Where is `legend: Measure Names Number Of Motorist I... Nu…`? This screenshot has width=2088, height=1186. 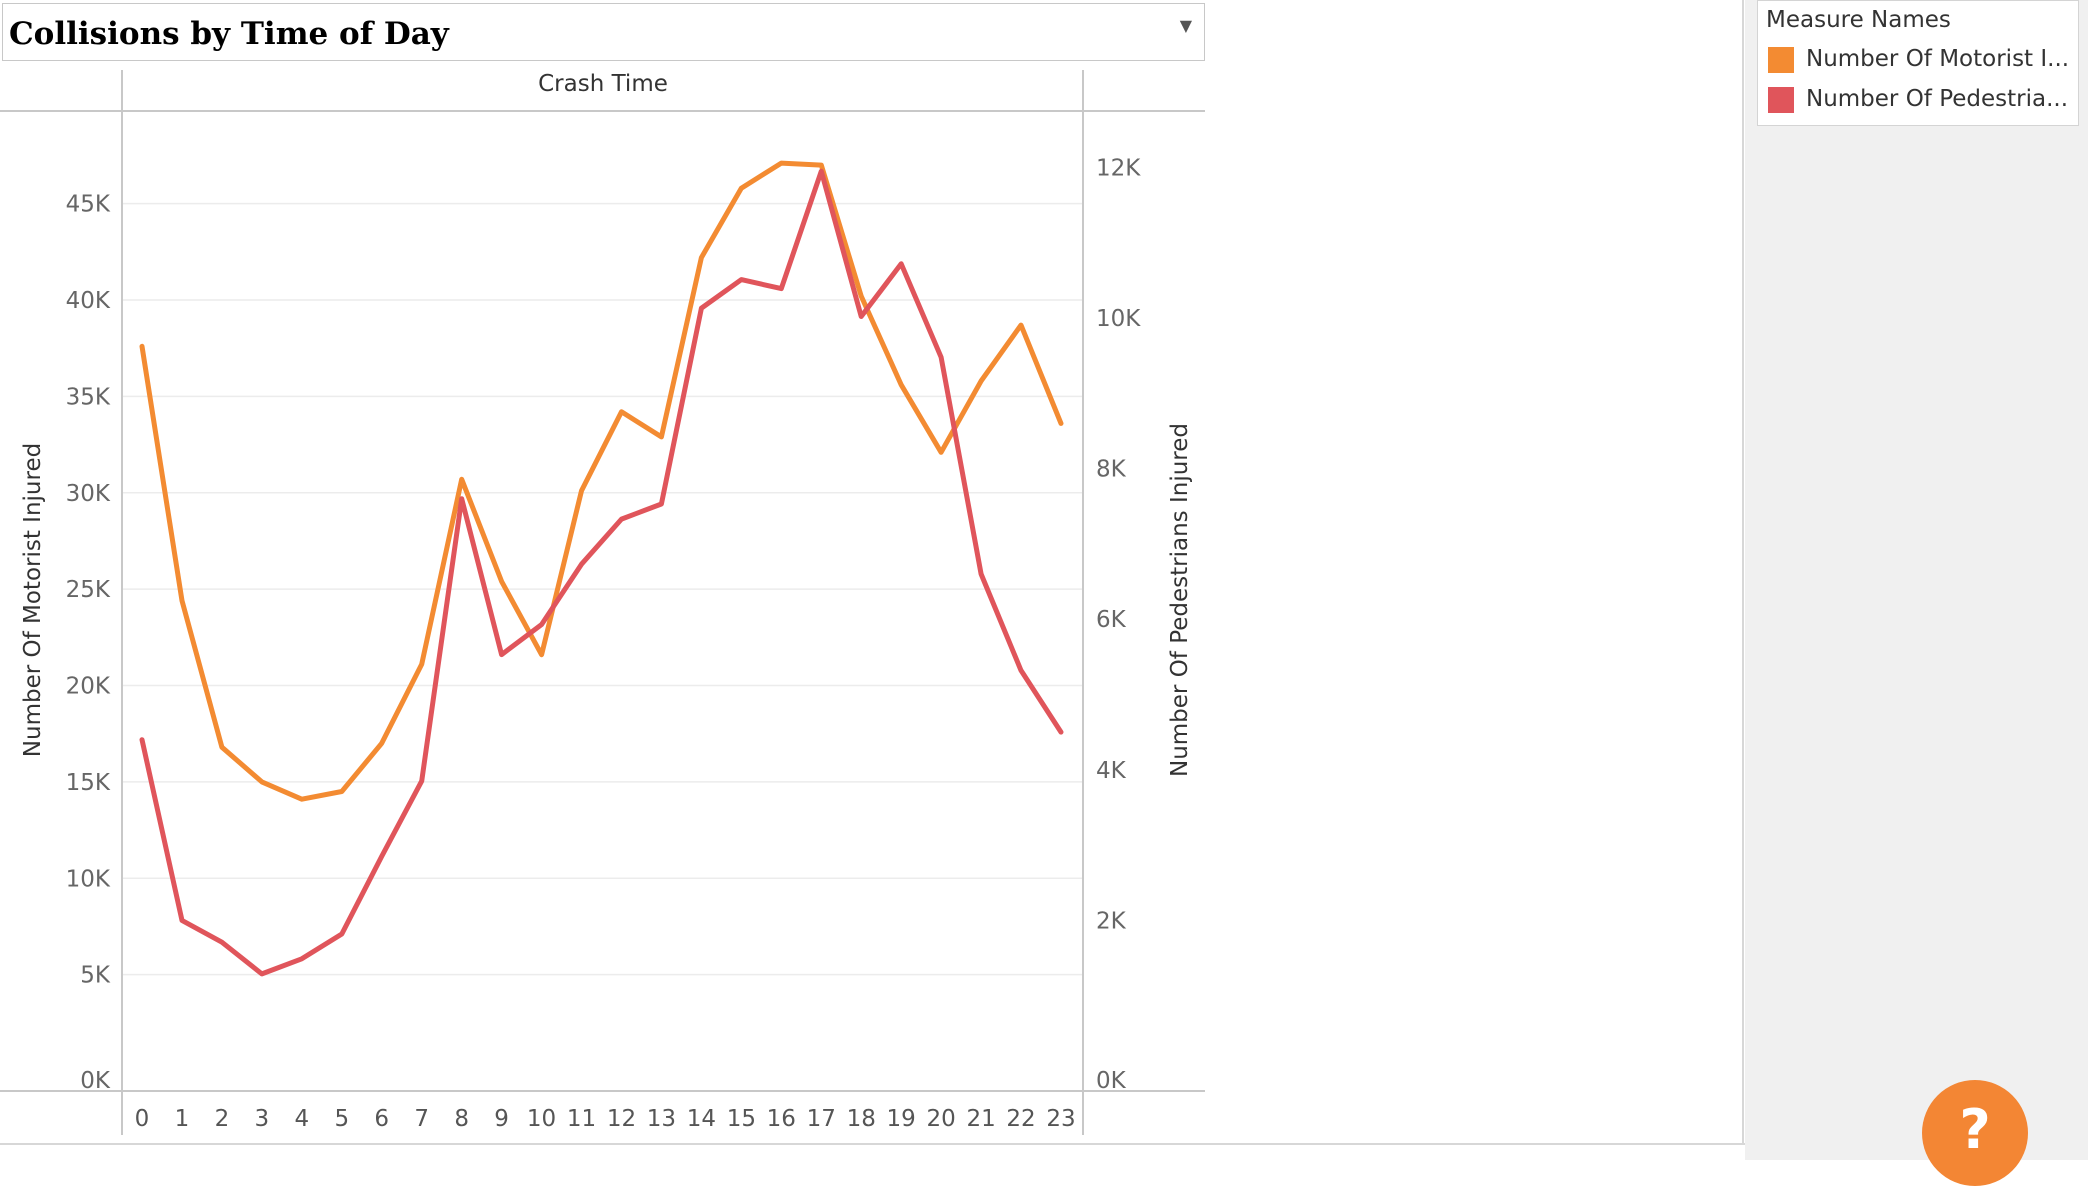 legend: Measure Names Number Of Motorist I... Nu… is located at coordinates (1918, 63).